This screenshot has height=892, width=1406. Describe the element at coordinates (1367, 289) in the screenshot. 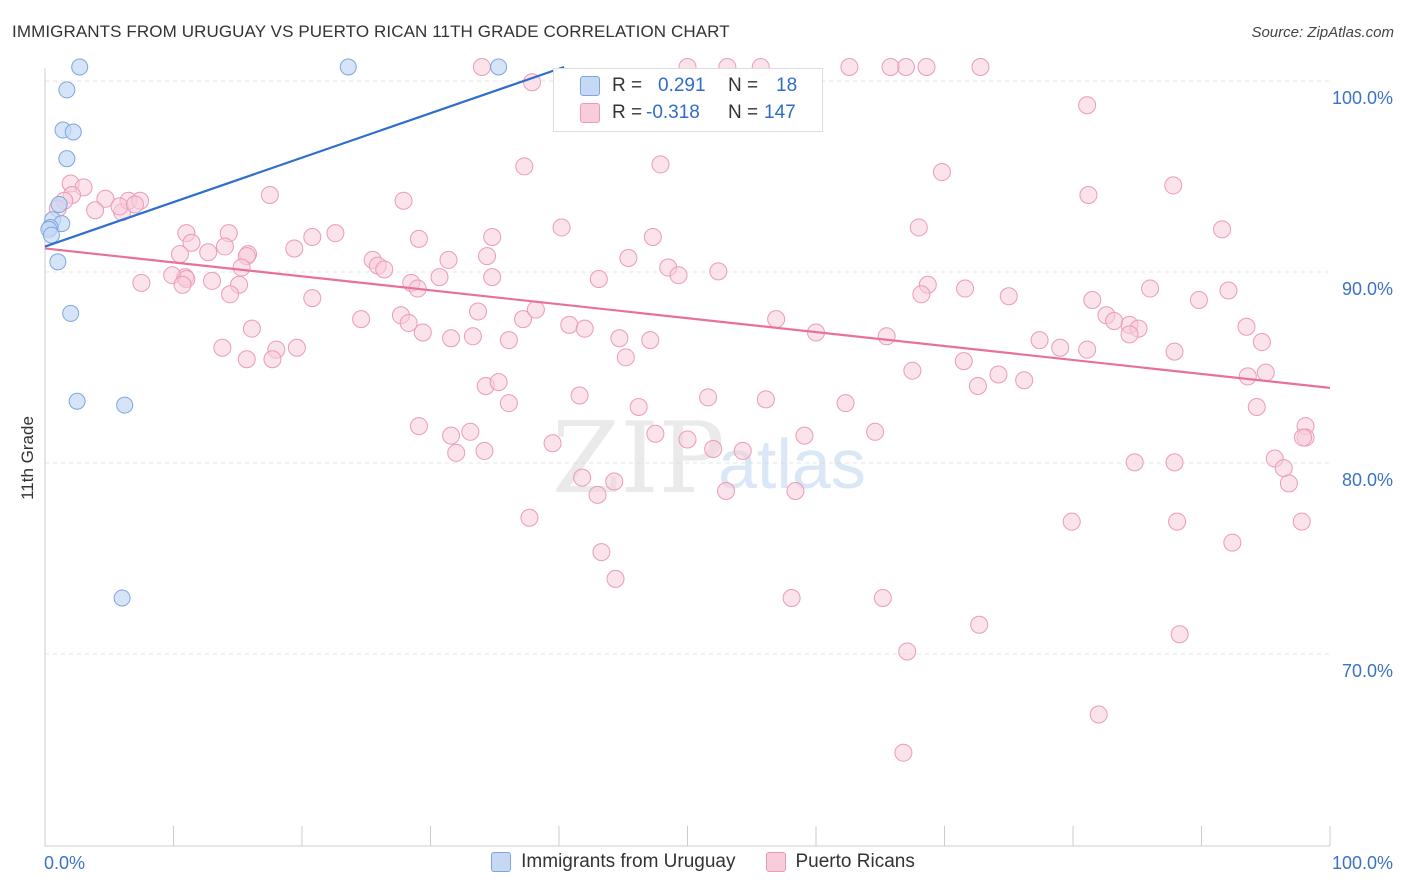

I see `y-tick-label: 90.0%` at that location.